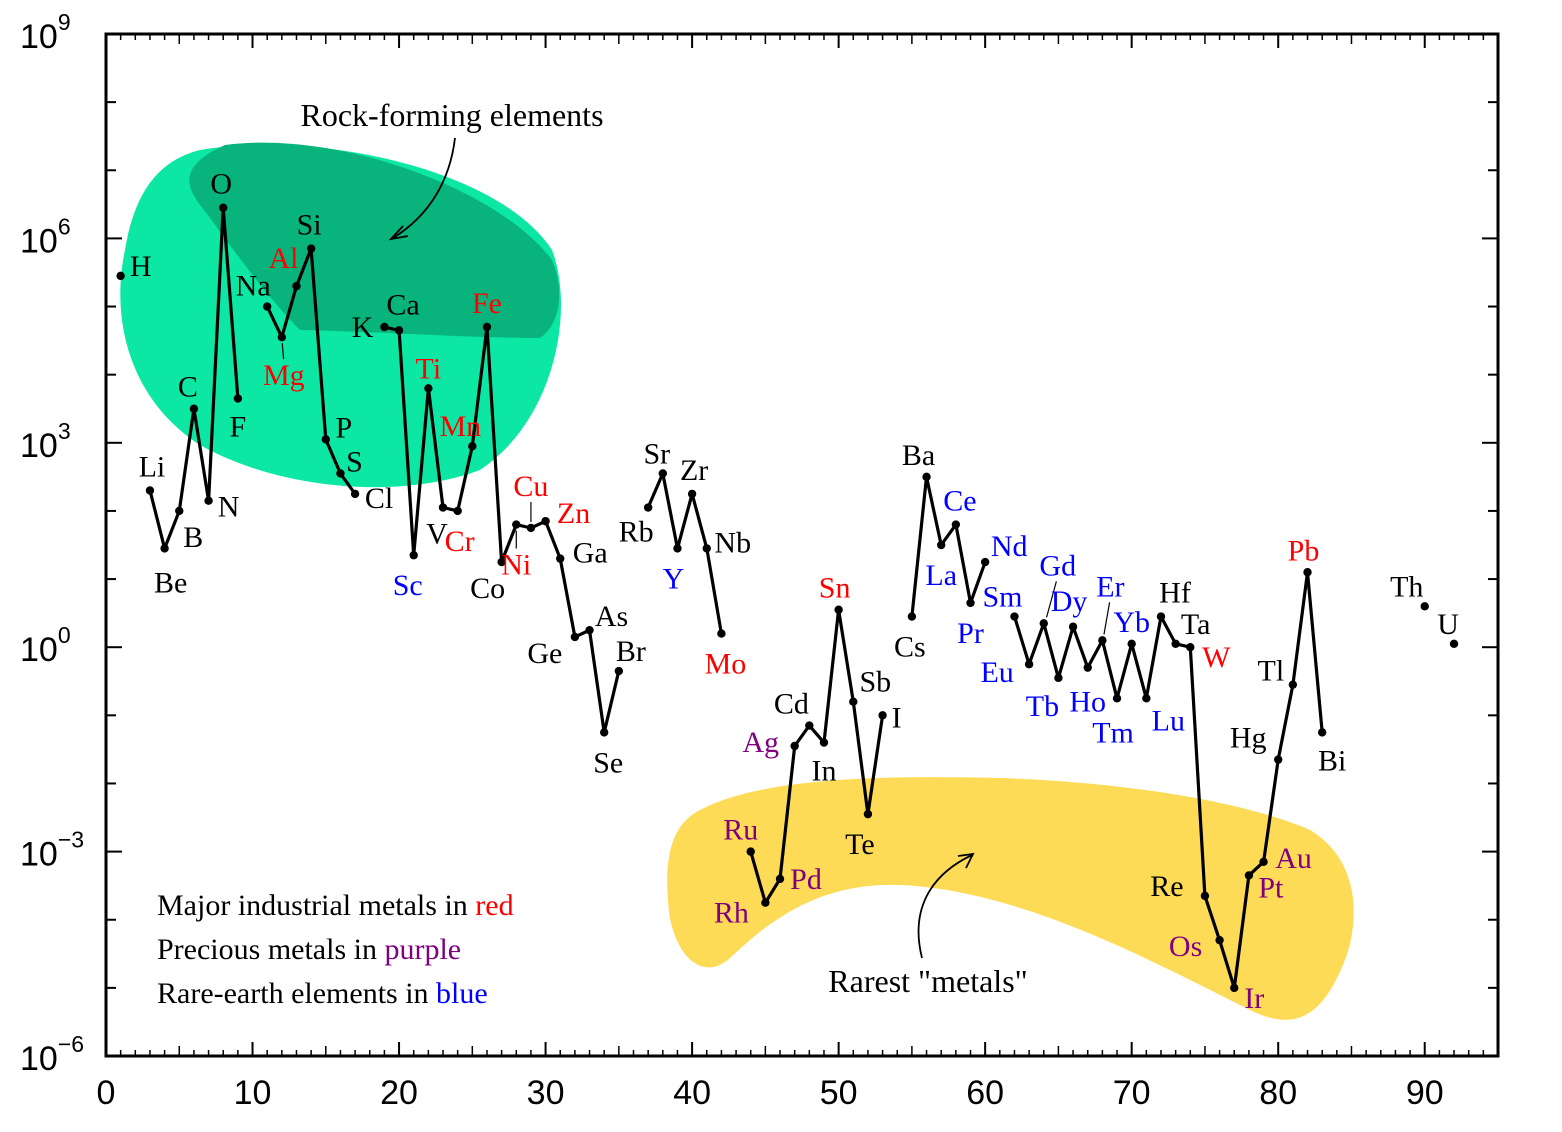 This screenshot has height=1132, width=1562. Describe the element at coordinates (322, 993) in the screenshot. I see `legend-entry: Rare-earth elements in blue` at that location.